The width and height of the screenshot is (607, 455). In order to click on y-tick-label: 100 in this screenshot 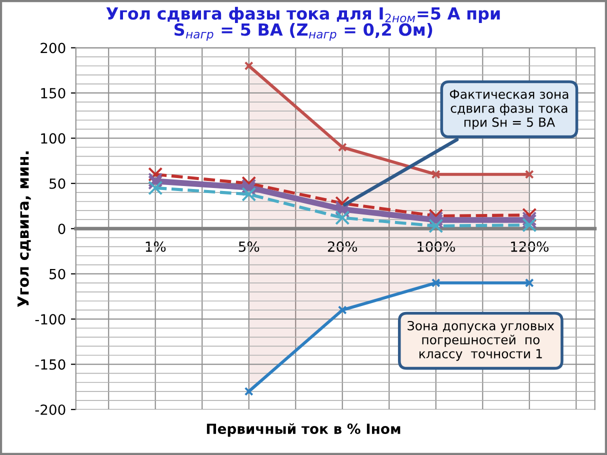, I will do `click(53, 138)`.